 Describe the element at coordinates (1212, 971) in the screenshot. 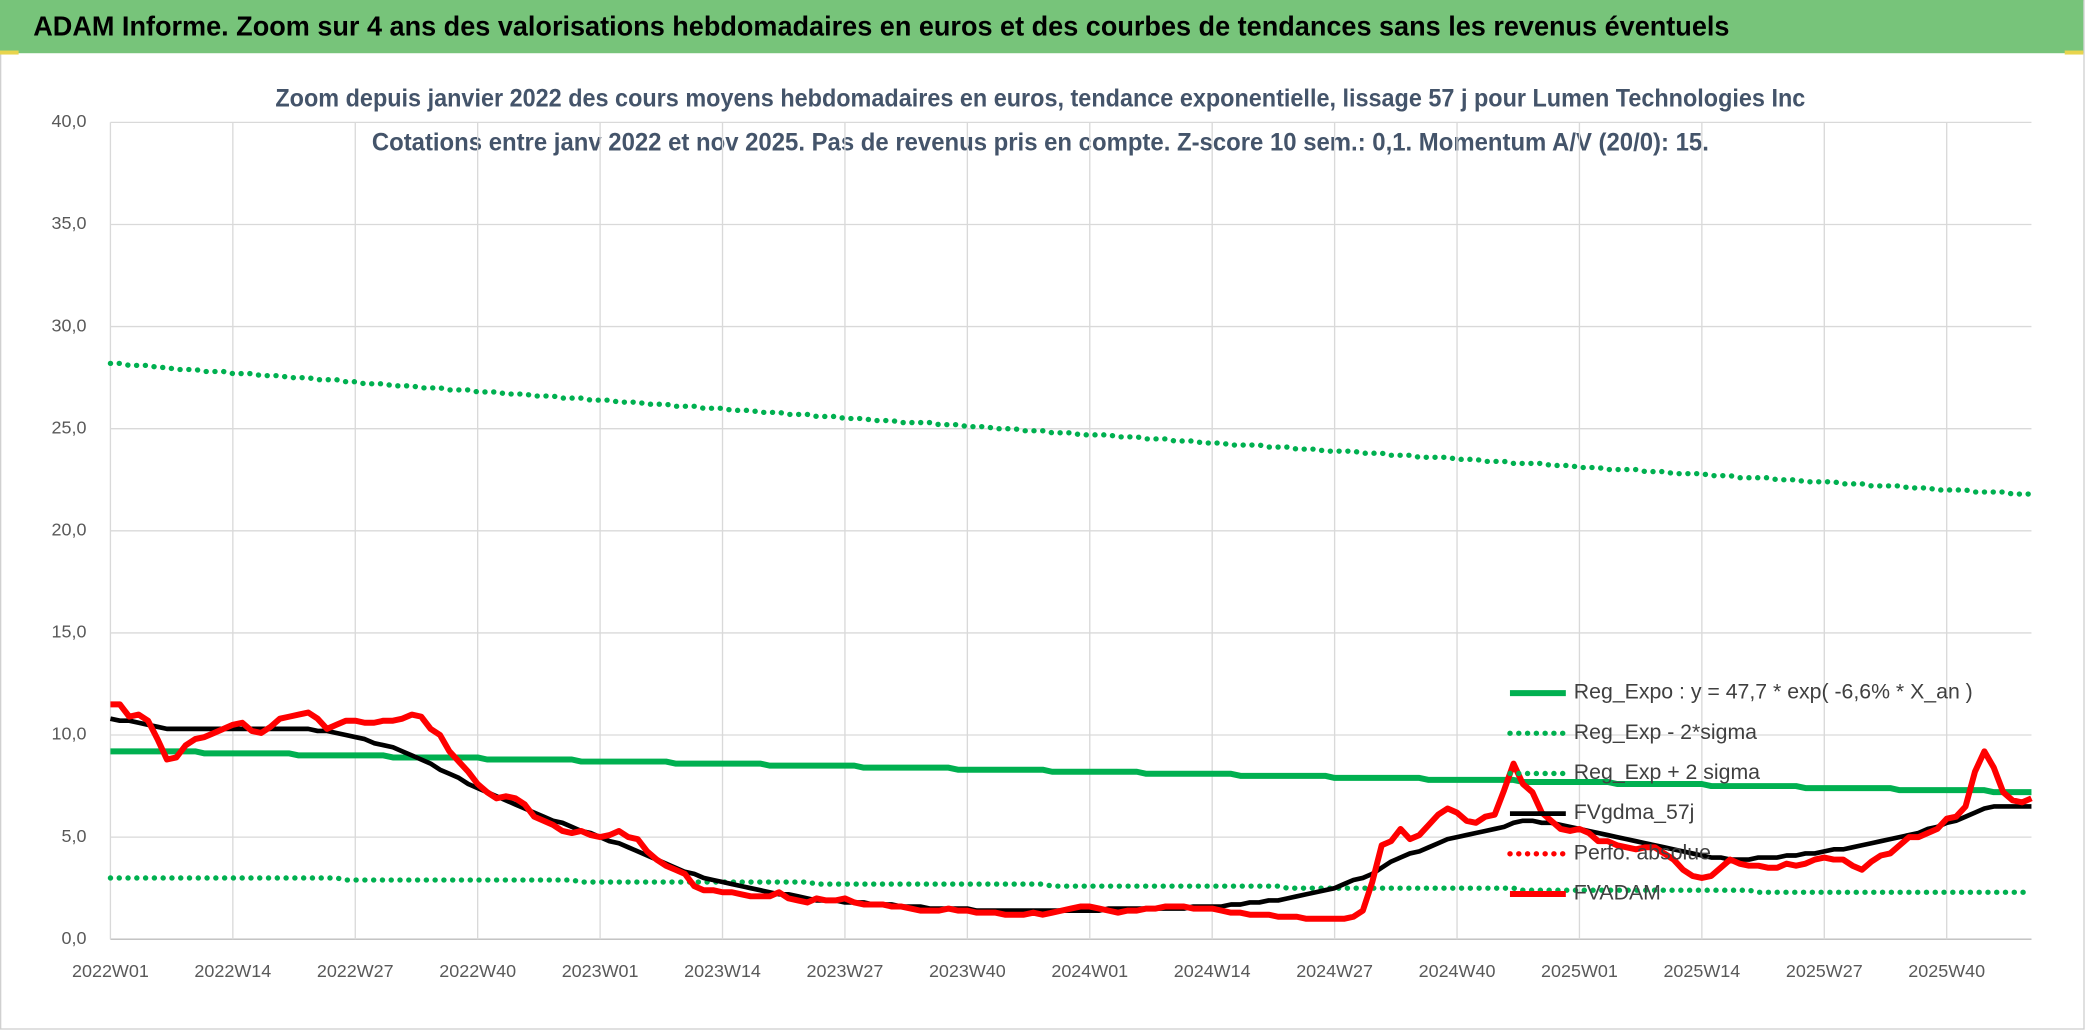

I see `x-tick-label: 2024W14` at that location.